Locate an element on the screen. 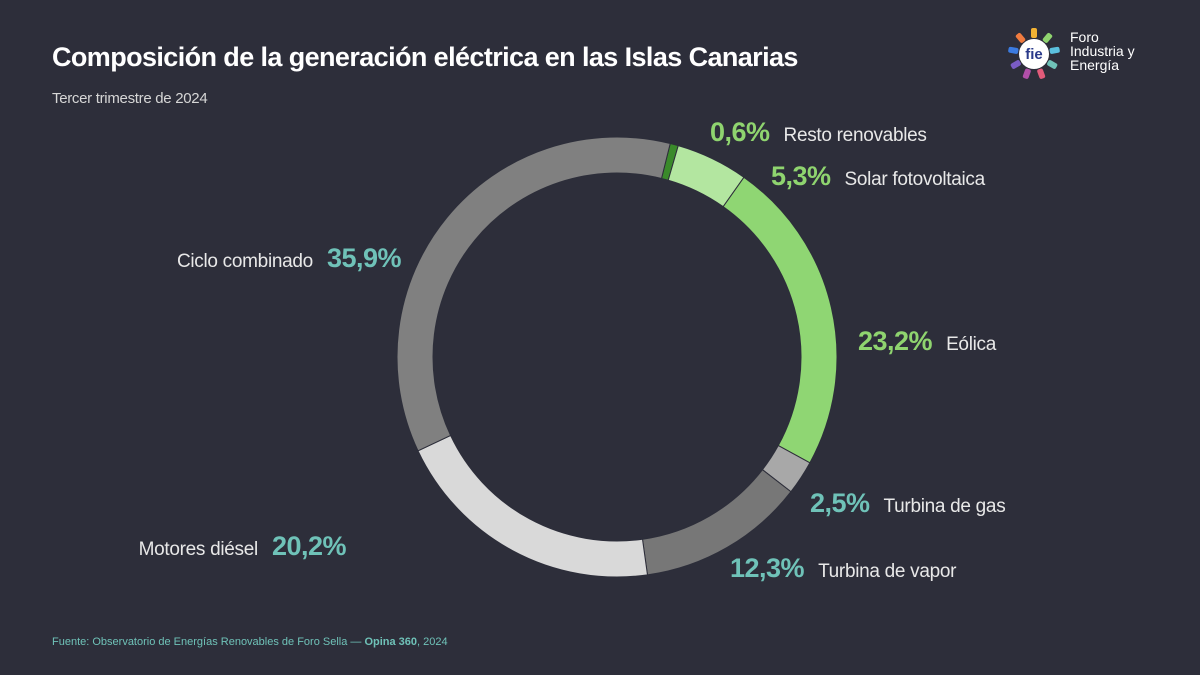 Image resolution: width=1200 pixels, height=675 pixels. slice-eolica is located at coordinates (780, 320).